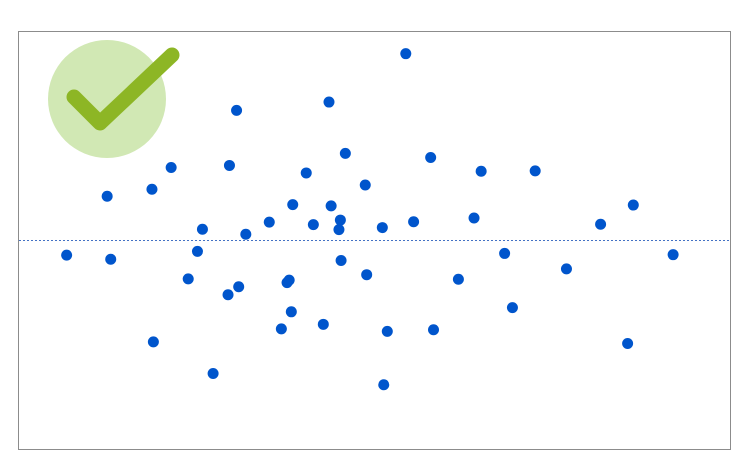 Image resolution: width=743 pixels, height=466 pixels. I want to click on checkmark-badge, so click(110, 99).